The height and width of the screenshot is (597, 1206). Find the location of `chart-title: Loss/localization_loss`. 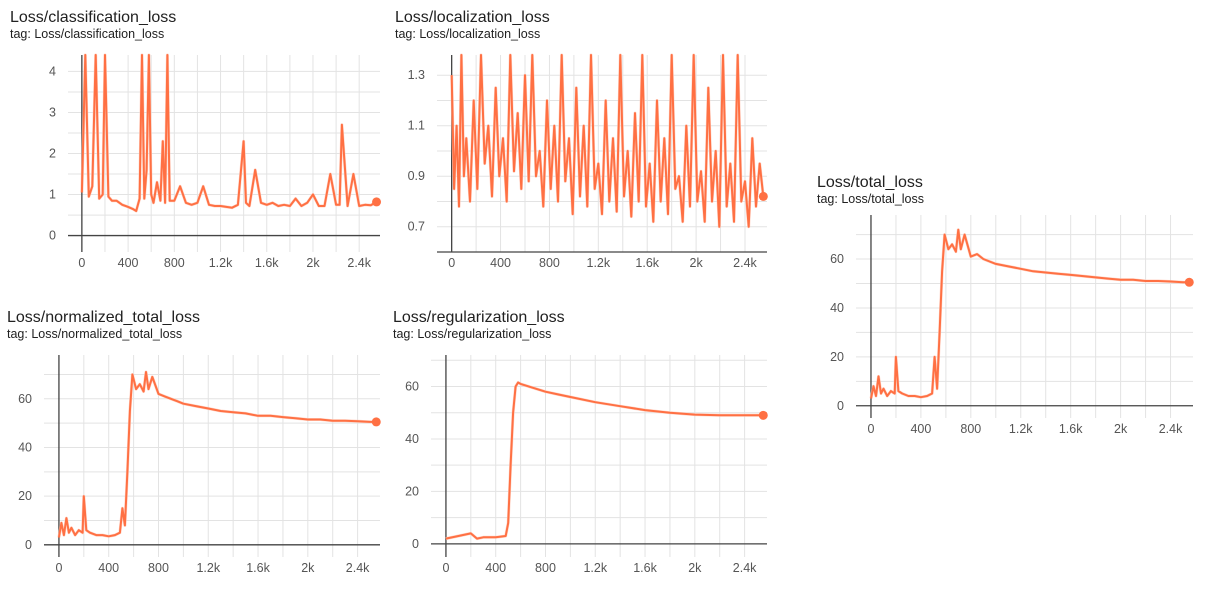

chart-title: Loss/localization_loss is located at coordinates (472, 17).